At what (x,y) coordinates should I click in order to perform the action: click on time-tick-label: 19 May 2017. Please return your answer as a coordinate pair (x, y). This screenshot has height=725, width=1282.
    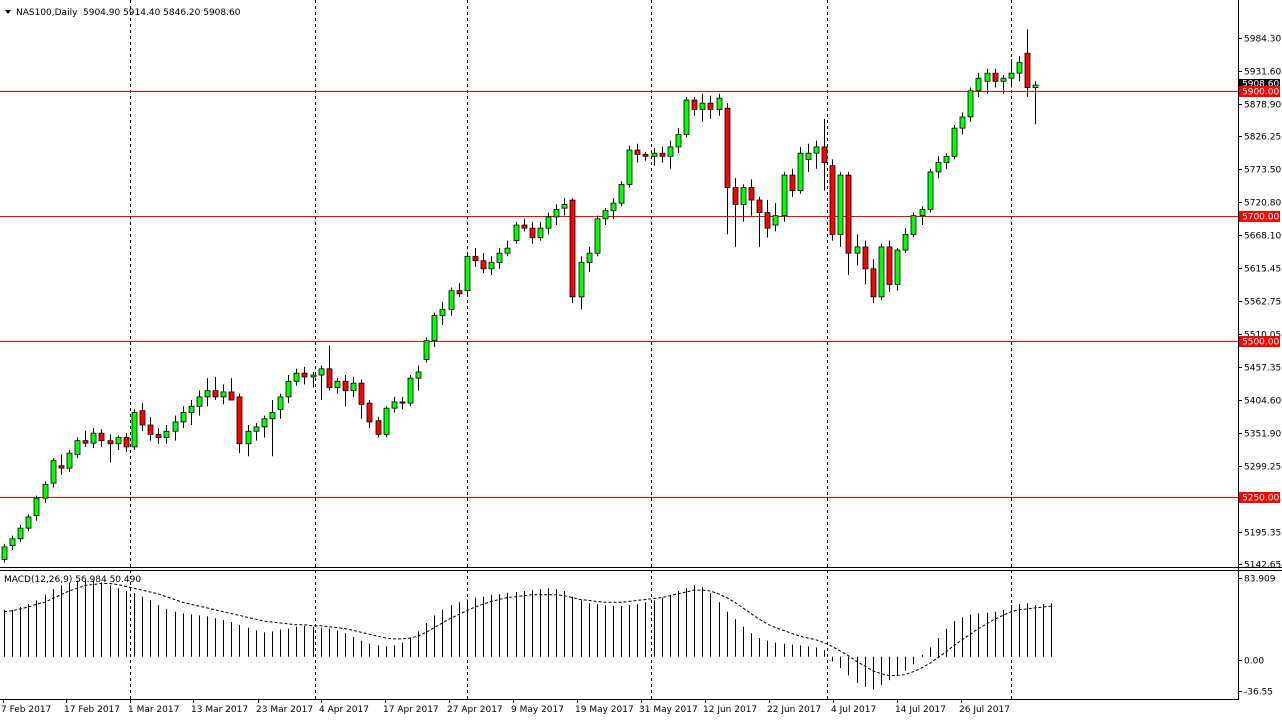
    Looking at the image, I should click on (604, 710).